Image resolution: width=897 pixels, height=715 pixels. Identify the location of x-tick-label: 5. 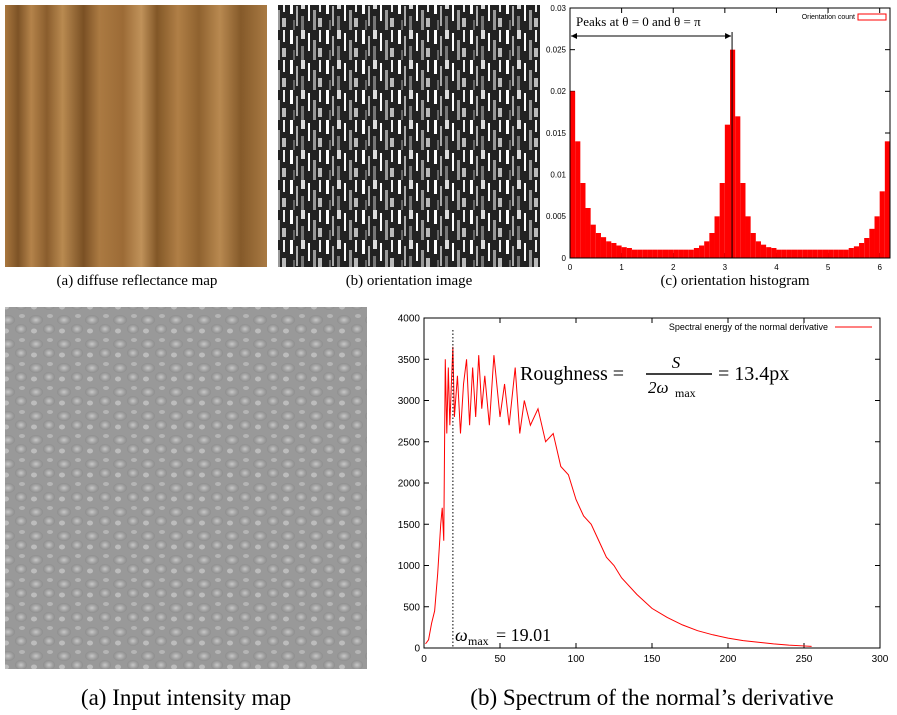
(828, 267).